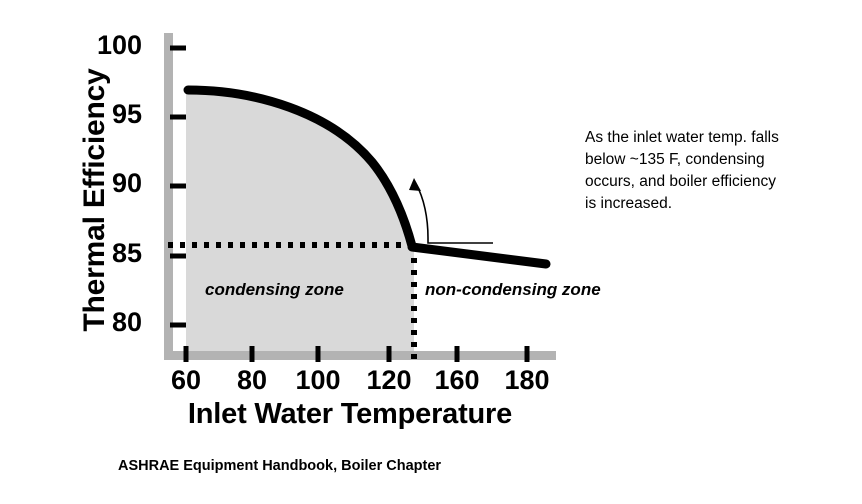 Image resolution: width=862 pixels, height=504 pixels. Describe the element at coordinates (168, 196) in the screenshot. I see `y-axis-bar` at that location.